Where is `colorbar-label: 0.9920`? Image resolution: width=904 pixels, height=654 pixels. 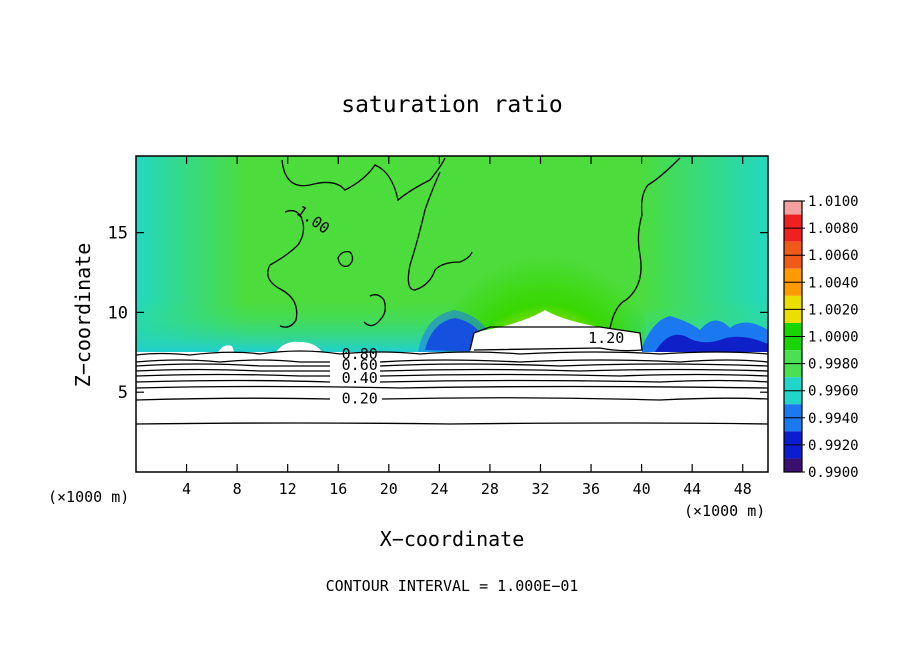 colorbar-label: 0.9920 is located at coordinates (833, 446).